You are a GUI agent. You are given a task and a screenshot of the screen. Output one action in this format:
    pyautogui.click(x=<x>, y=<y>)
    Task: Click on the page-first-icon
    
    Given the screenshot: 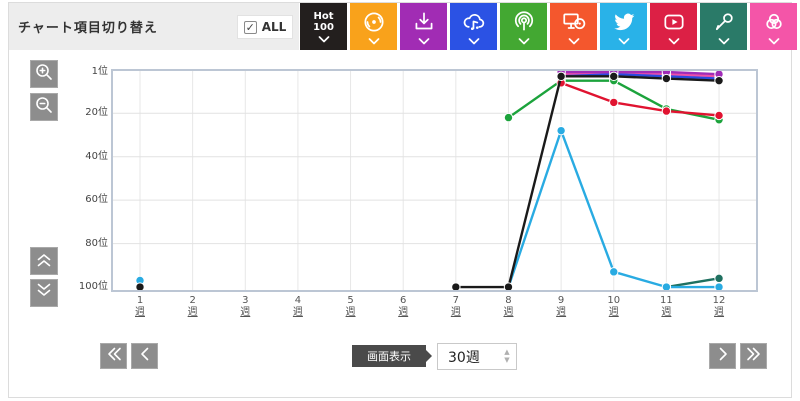 What is the action you would take?
    pyautogui.click(x=114, y=356)
    